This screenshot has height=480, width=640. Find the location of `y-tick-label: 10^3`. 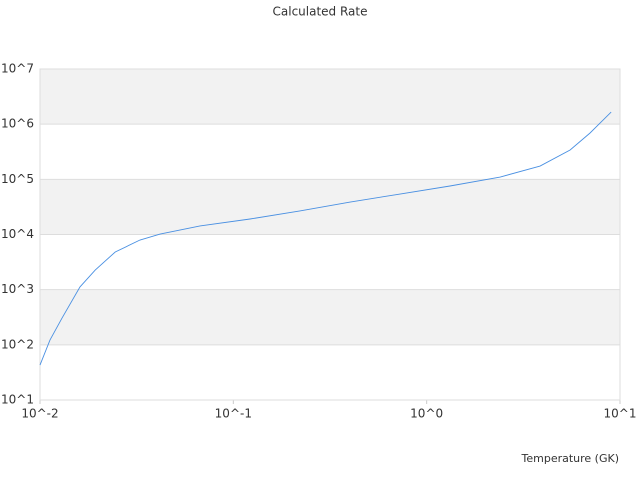

y-tick-label: 10^3 is located at coordinates (17, 289).